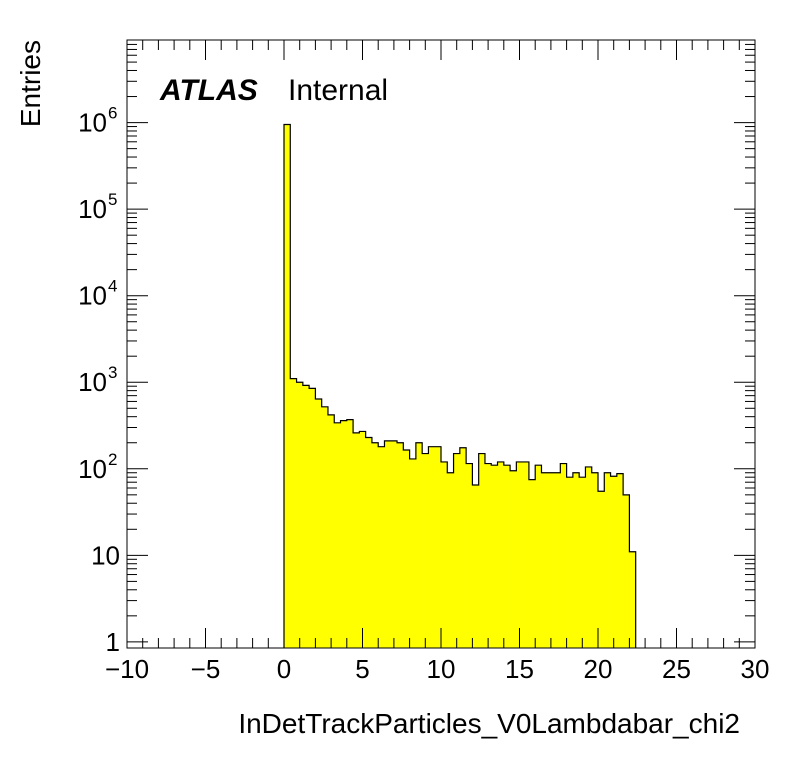 This screenshot has height=772, width=796. I want to click on x-tick-label: −10, so click(127, 669).